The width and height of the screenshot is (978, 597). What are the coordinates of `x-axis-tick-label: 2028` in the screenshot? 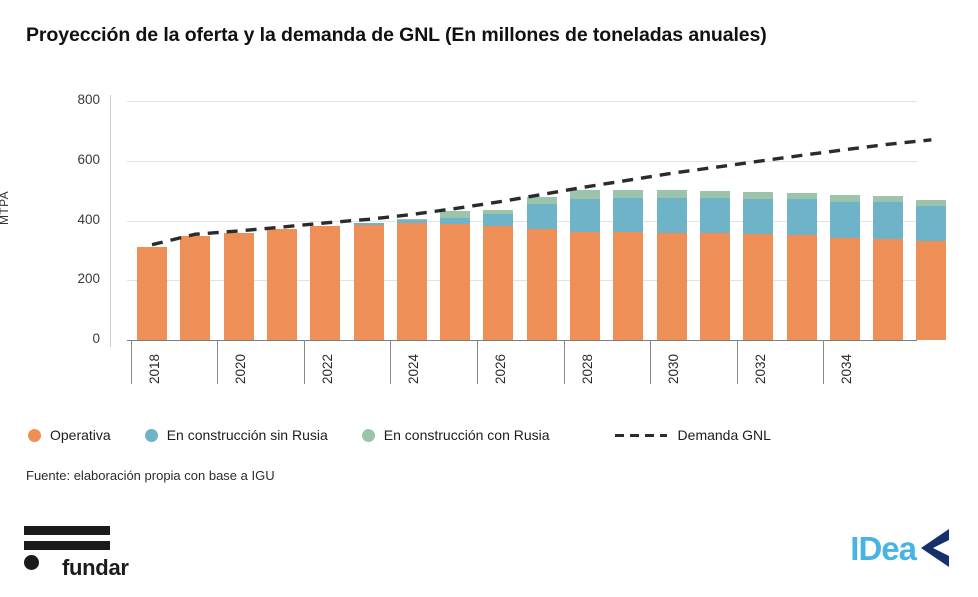 It's located at (587, 368).